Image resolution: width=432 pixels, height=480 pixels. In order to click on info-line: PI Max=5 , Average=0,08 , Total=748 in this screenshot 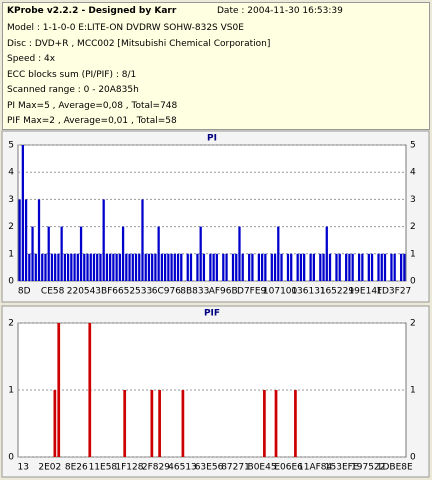, I will do `click(92, 105)`.